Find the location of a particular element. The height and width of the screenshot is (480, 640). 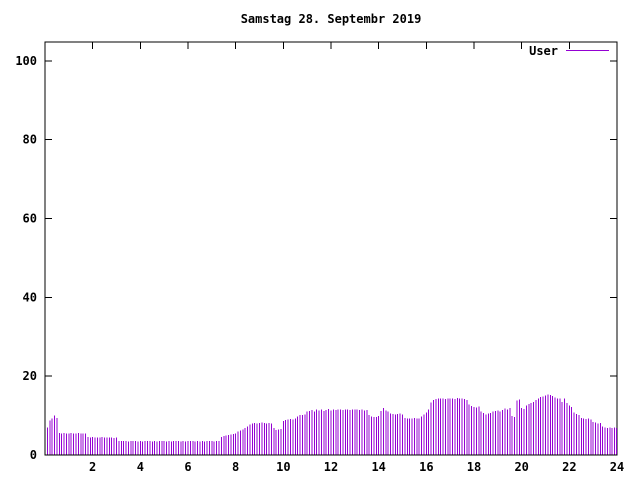

x-tick-label: 24 is located at coordinates (617, 467).